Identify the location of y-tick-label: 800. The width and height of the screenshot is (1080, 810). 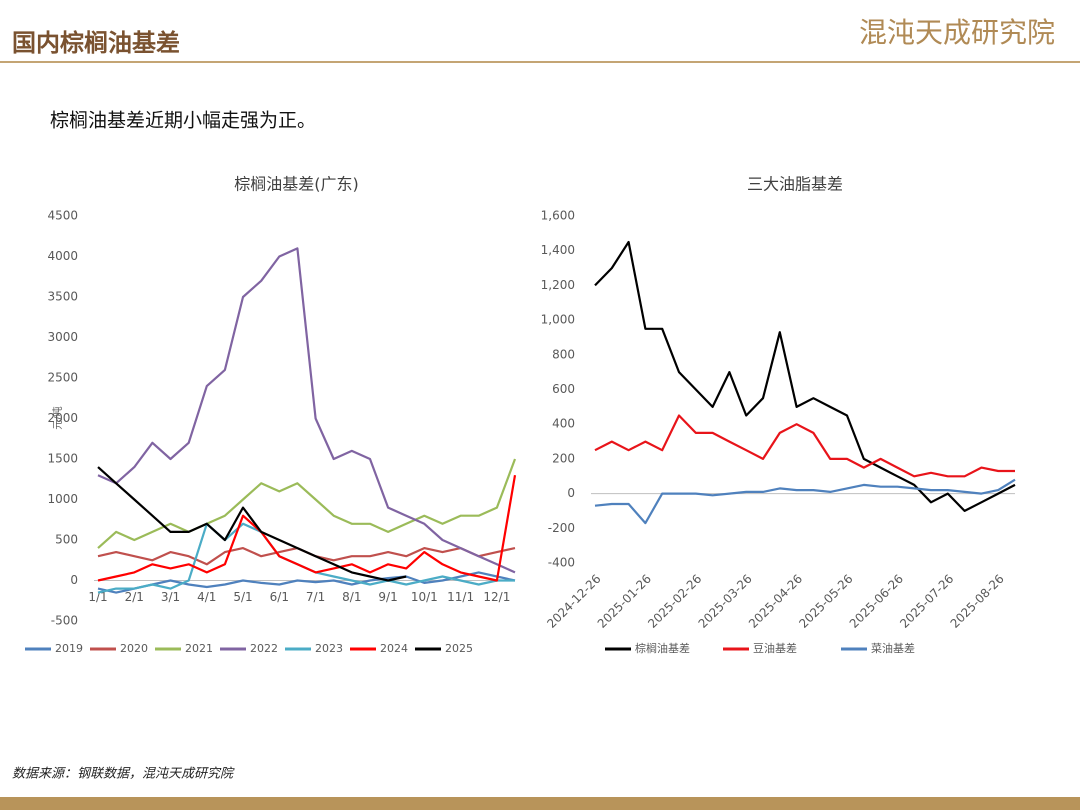
(563, 354).